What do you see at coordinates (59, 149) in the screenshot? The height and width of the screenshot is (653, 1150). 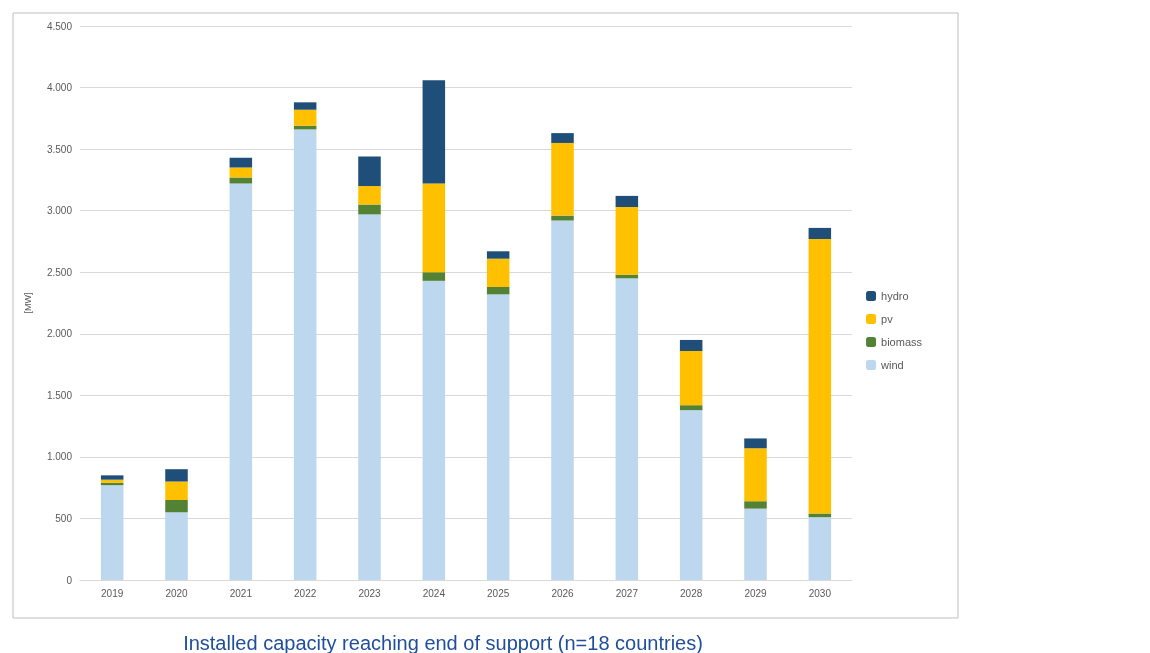 I see `y-tick-label: 3.500` at bounding box center [59, 149].